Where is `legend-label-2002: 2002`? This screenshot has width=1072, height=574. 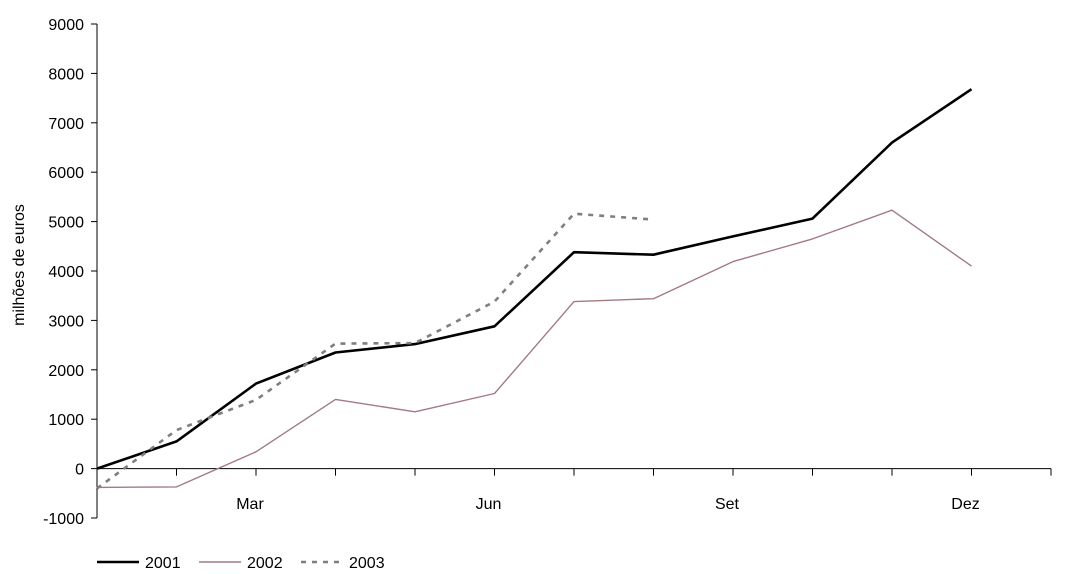
legend-label-2002: 2002 is located at coordinates (265, 563).